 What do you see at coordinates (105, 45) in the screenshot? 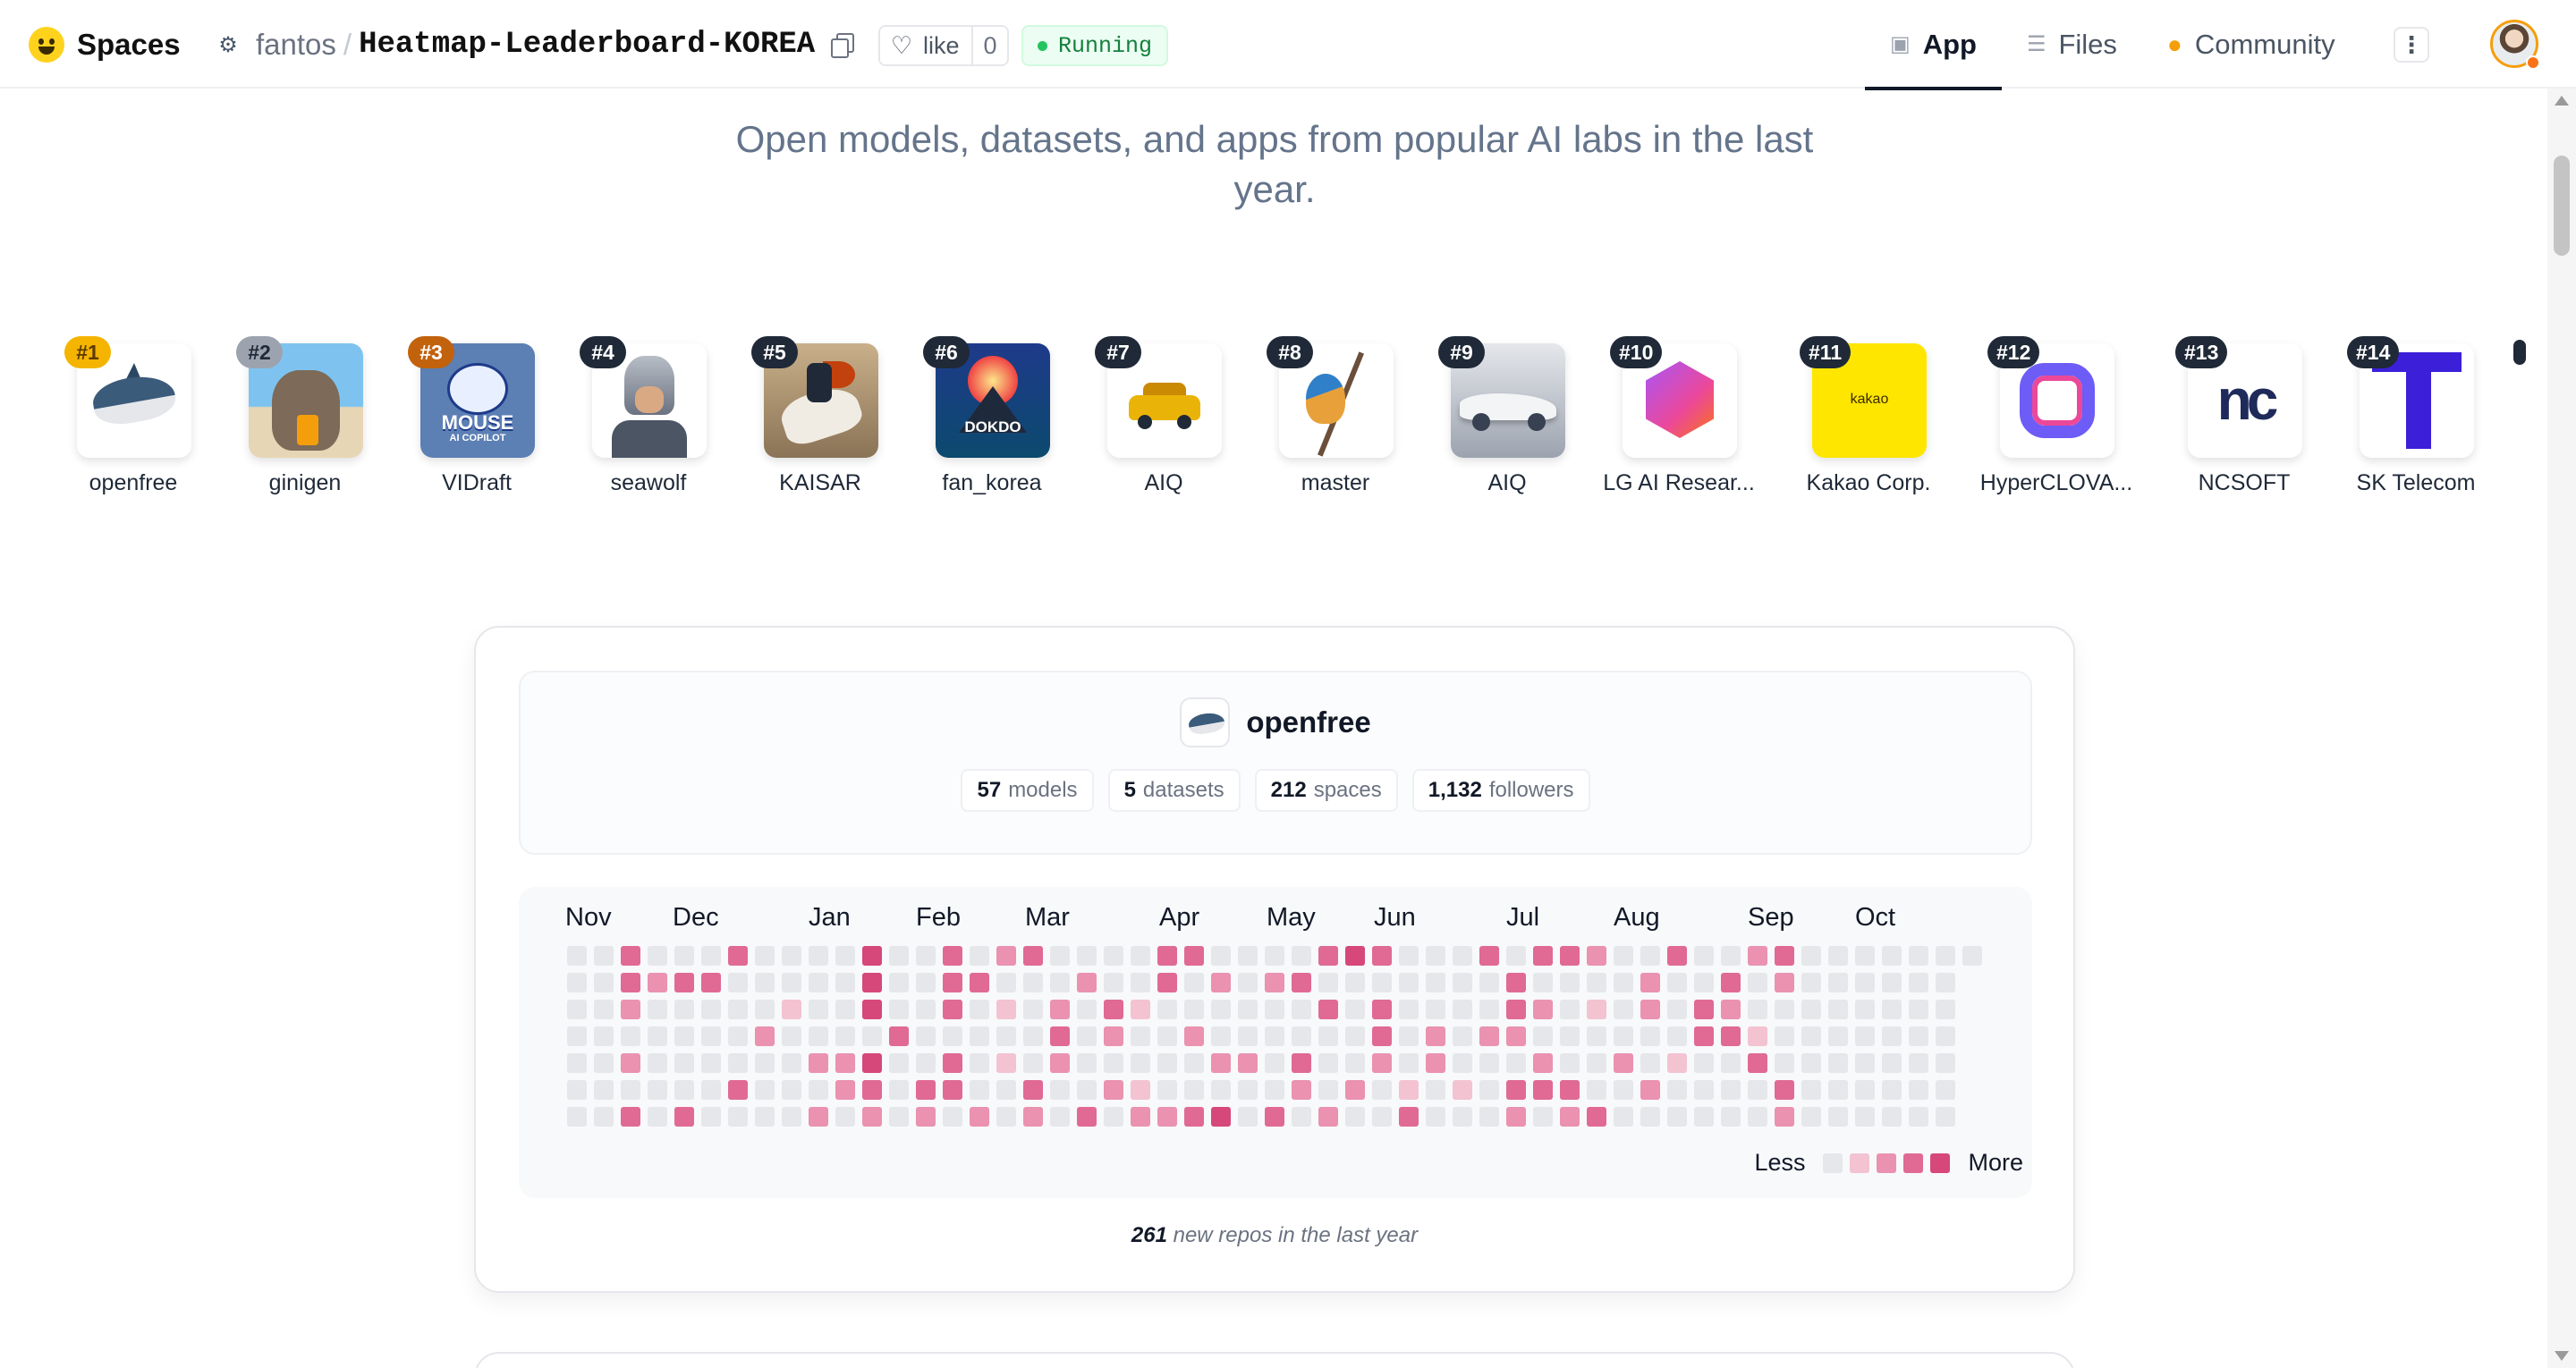
I see `spaces-home-link: Spaces` at bounding box center [105, 45].